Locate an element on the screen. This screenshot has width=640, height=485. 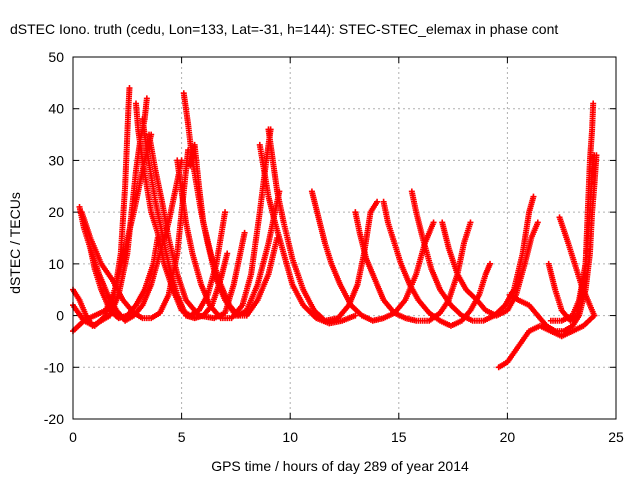
y-tick-label: 0 is located at coordinates (60, 316).